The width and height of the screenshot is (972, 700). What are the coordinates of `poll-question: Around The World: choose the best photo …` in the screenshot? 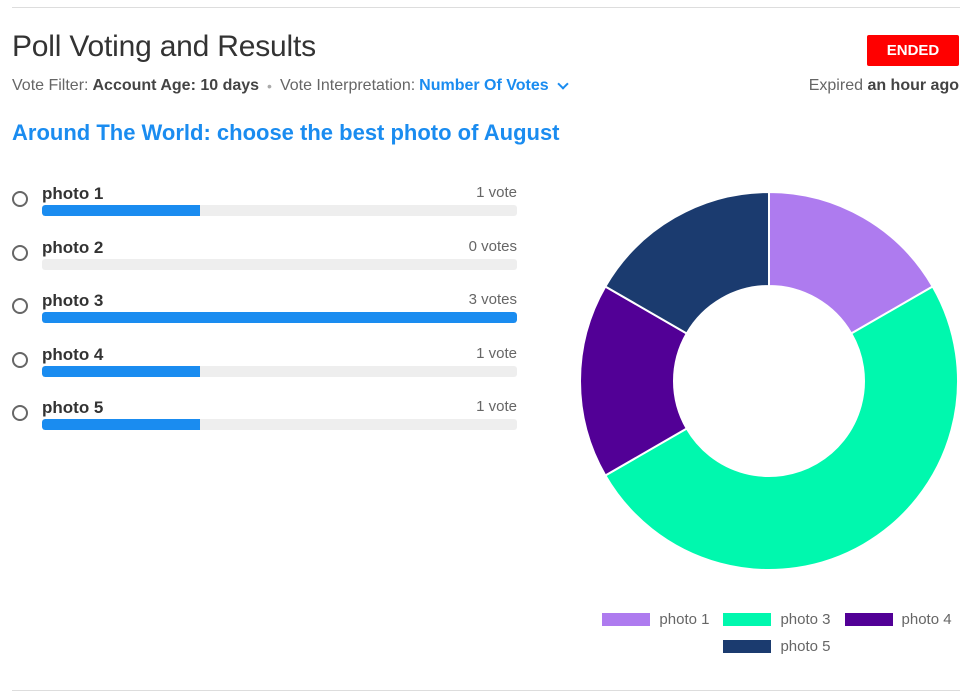 It's located at (286, 132).